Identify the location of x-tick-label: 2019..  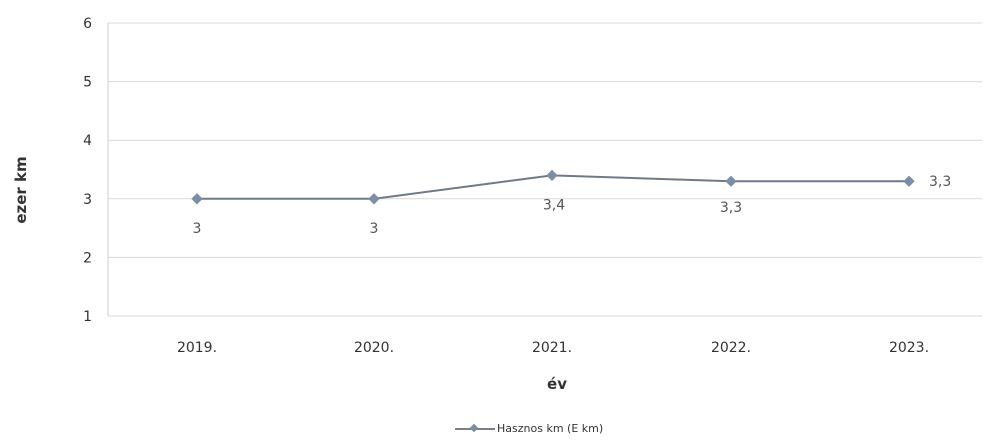
(197, 348).